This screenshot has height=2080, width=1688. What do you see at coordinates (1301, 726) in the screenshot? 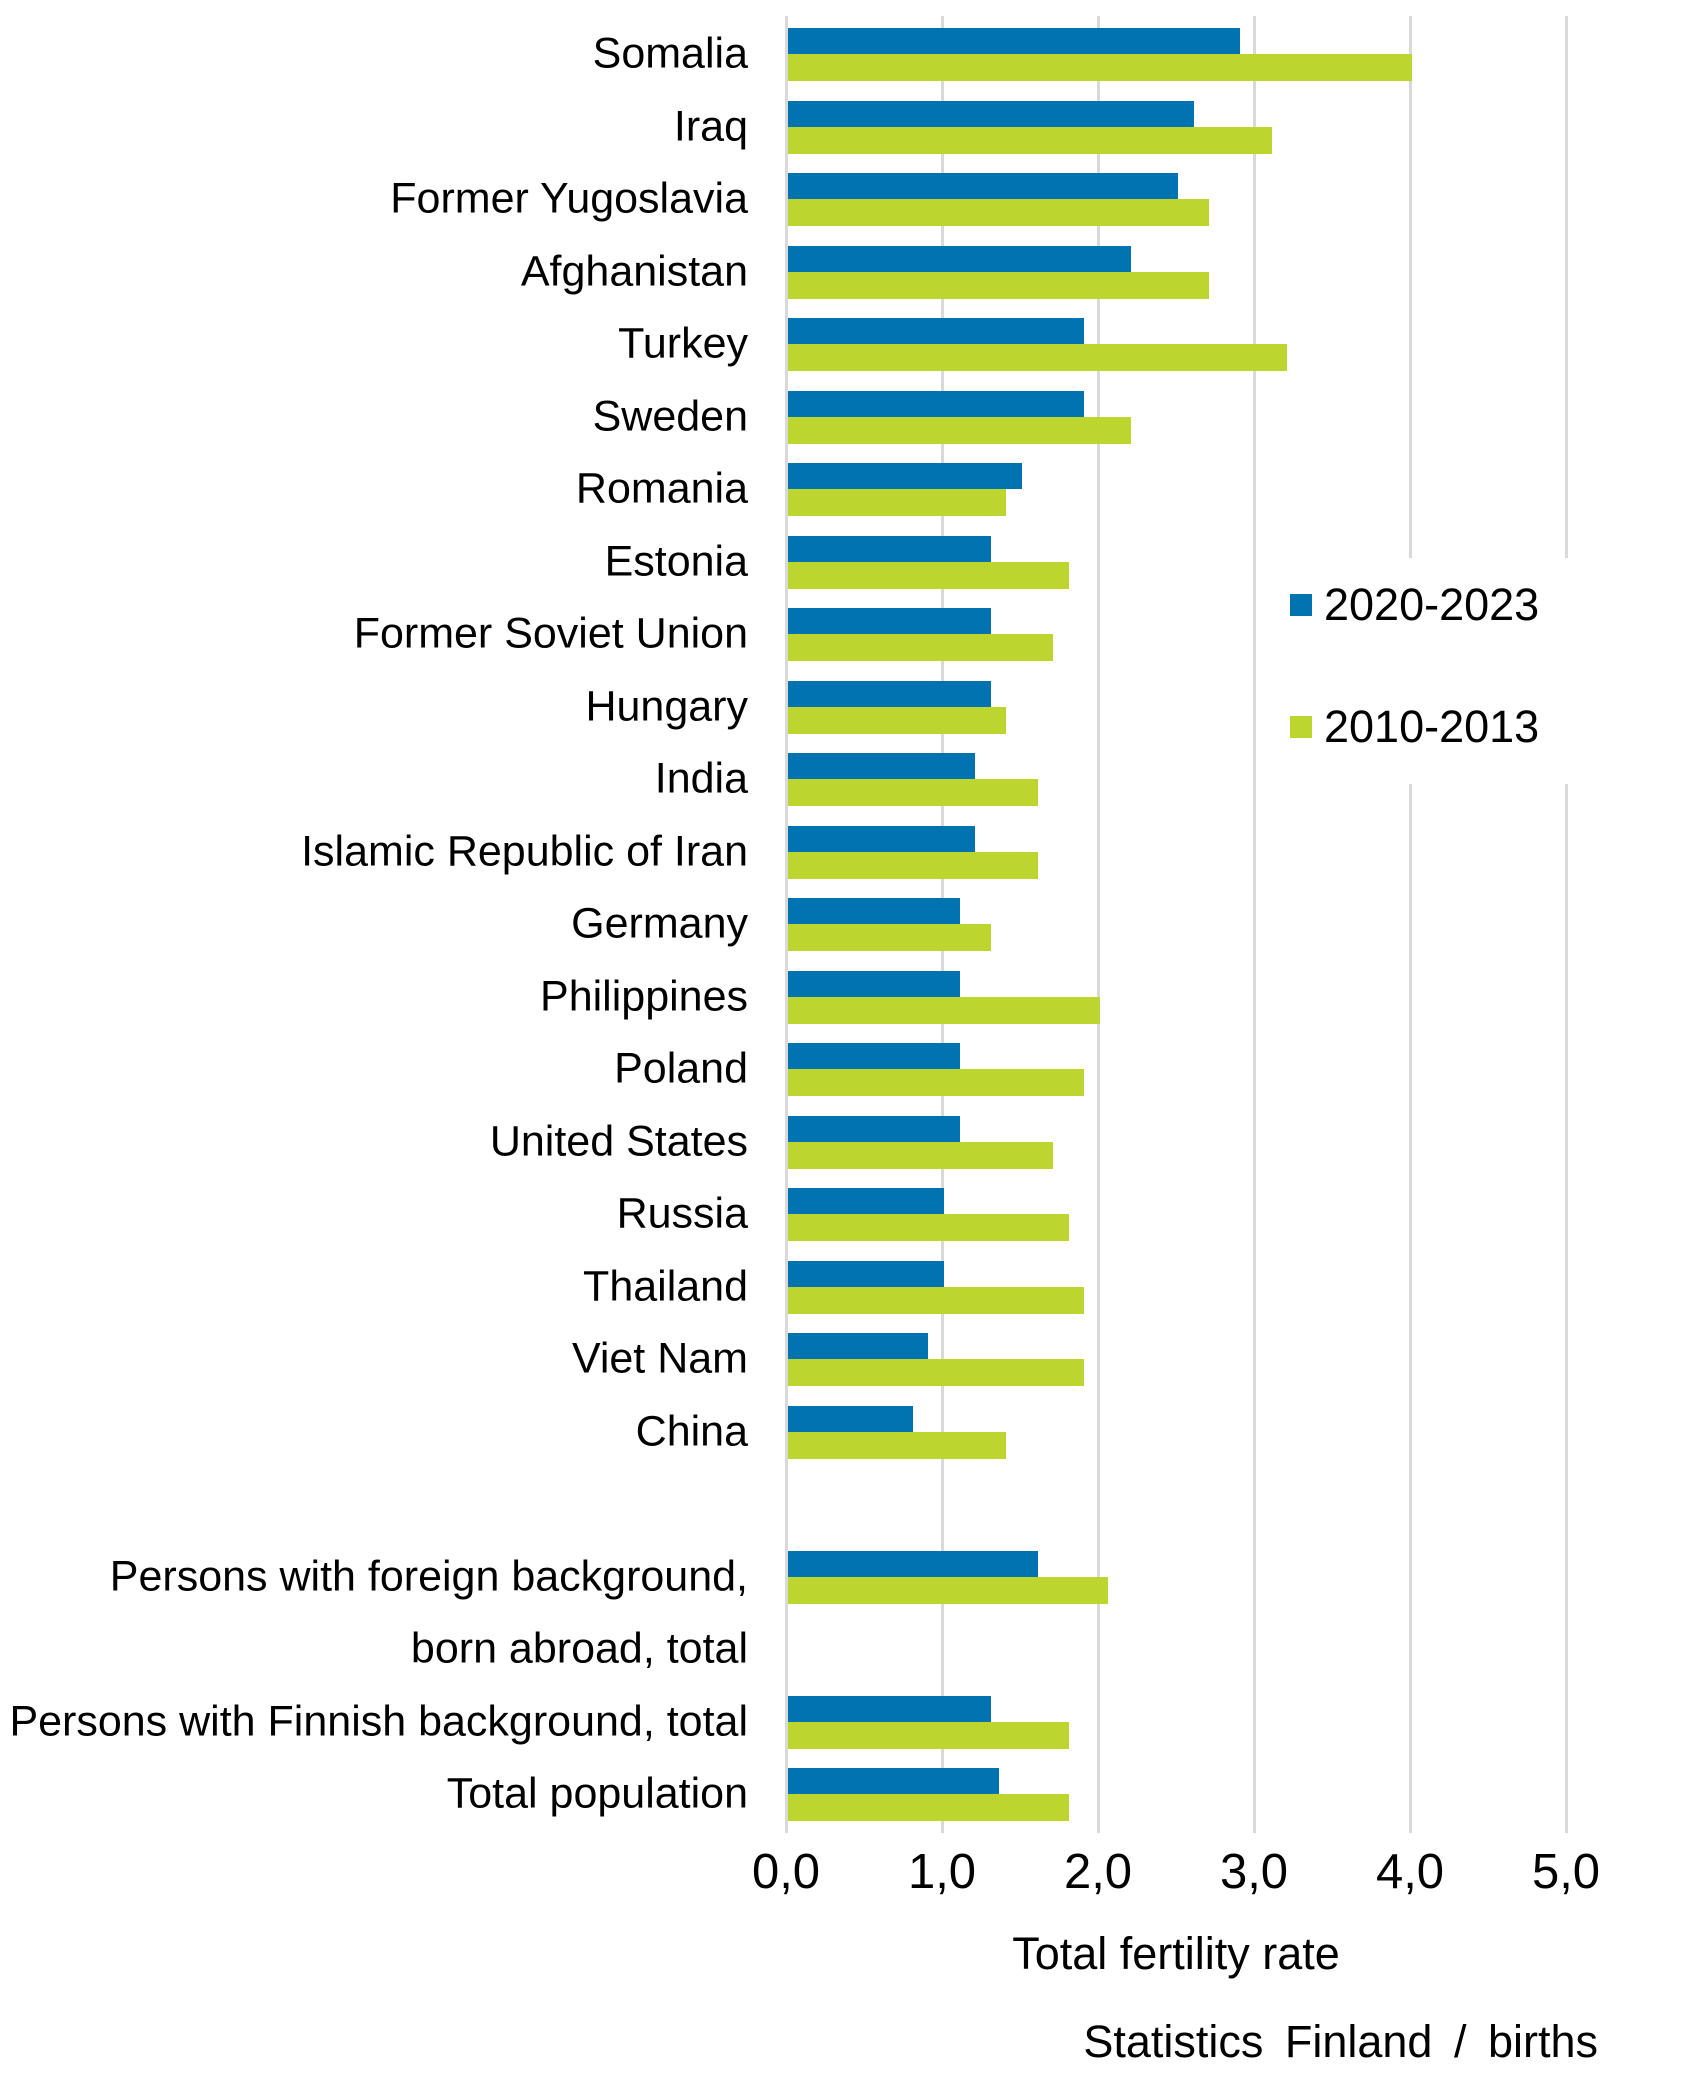
I see `legend-swatch-2010-2013-icon` at bounding box center [1301, 726].